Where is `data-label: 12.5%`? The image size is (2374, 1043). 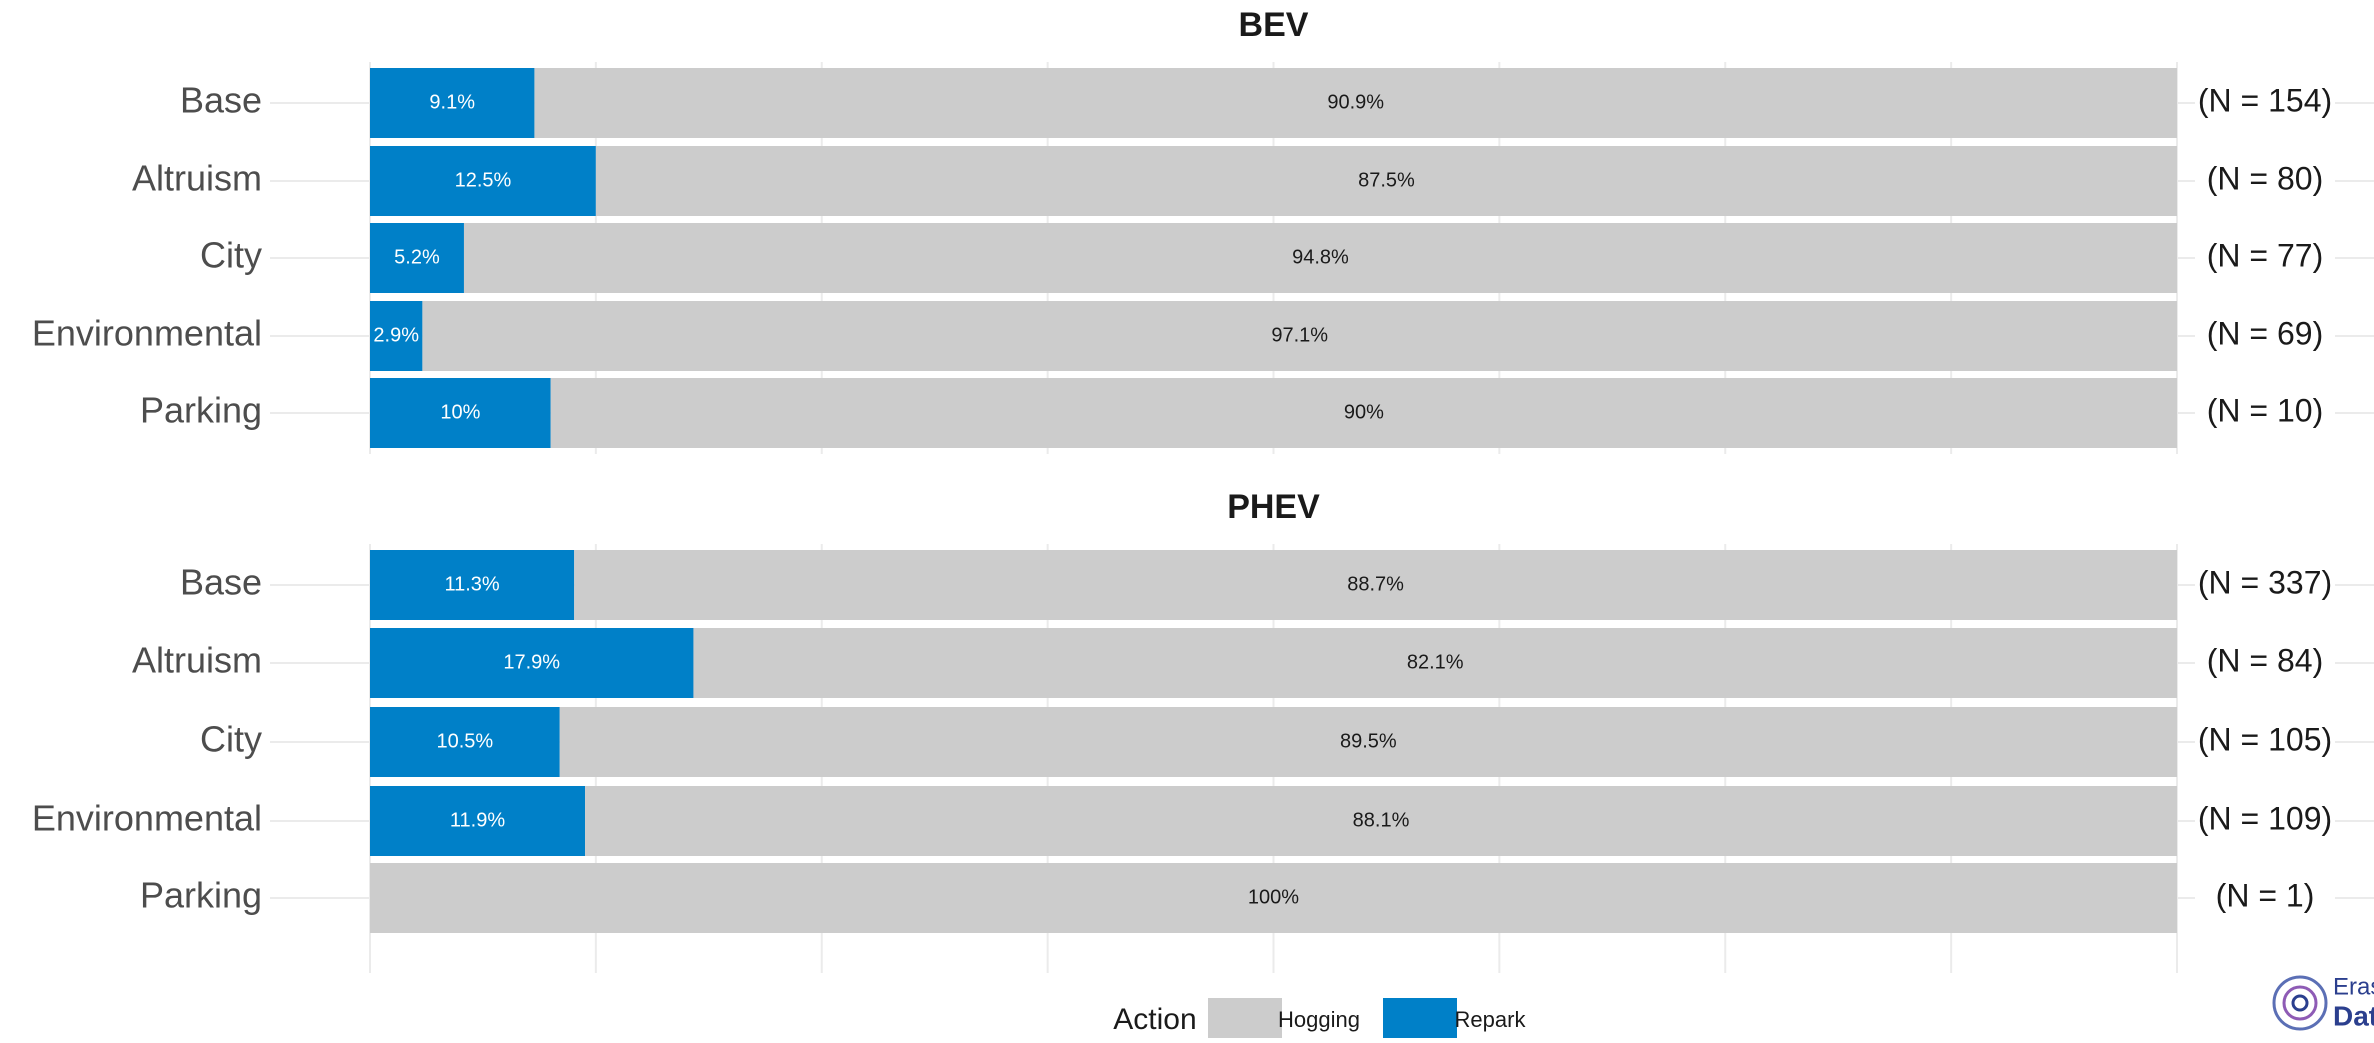
data-label: 12.5% is located at coordinates (483, 180).